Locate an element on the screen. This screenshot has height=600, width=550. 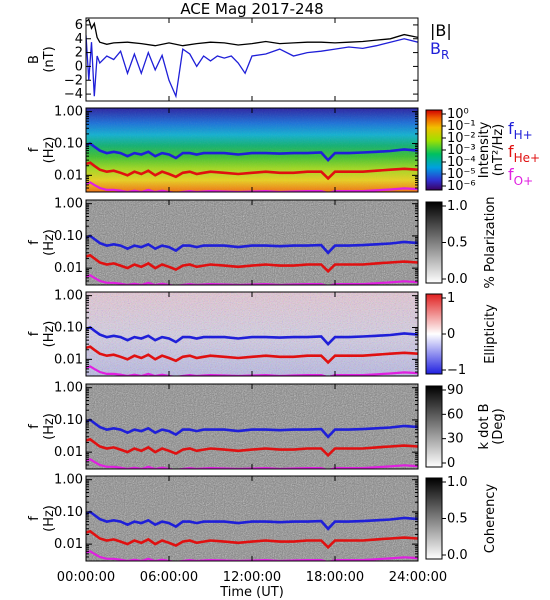
colorbar-tick-label: 10⁻² is located at coordinates (461, 138).